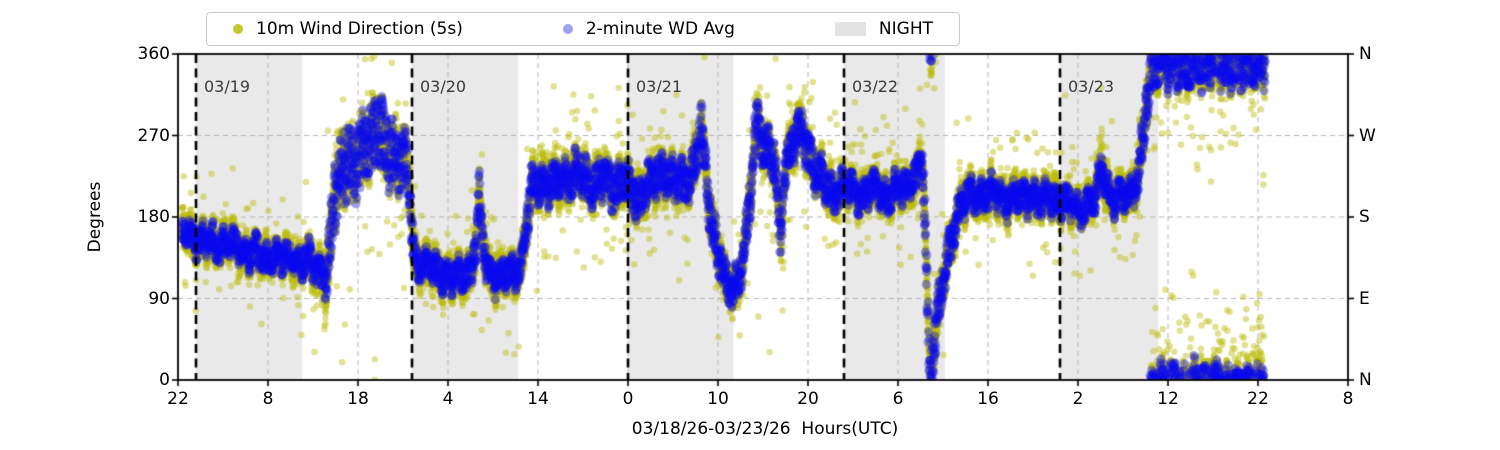  I want to click on y-tick-label-left: 360, so click(153, 54).